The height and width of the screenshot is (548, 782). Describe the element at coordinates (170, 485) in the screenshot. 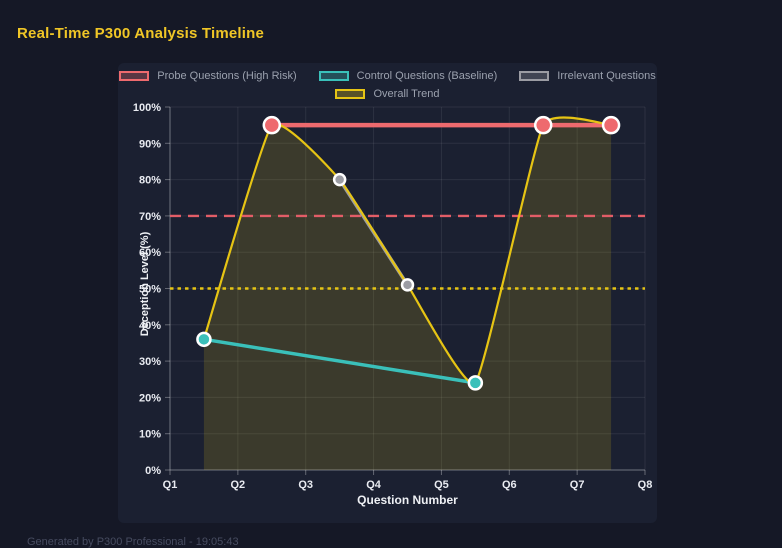

I see `x-tick-label: Q1` at that location.